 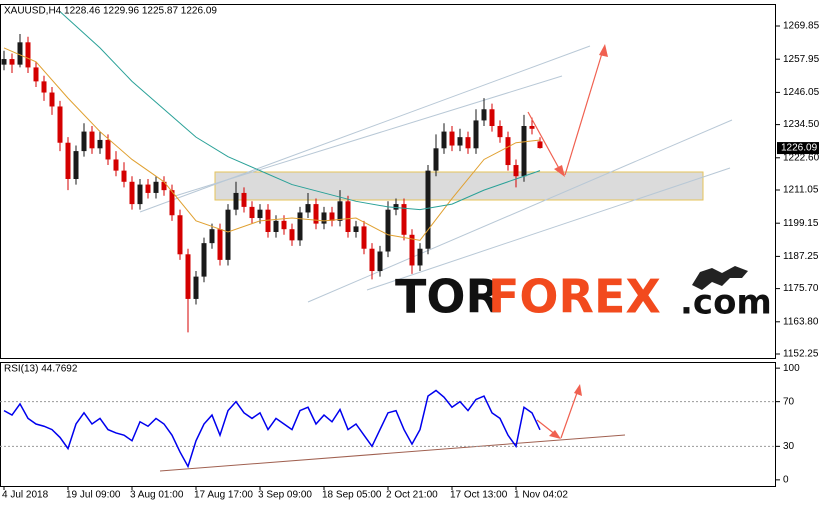 What do you see at coordinates (412, 495) in the screenshot?
I see `x-tick-label: 2 Oct 21:00` at bounding box center [412, 495].